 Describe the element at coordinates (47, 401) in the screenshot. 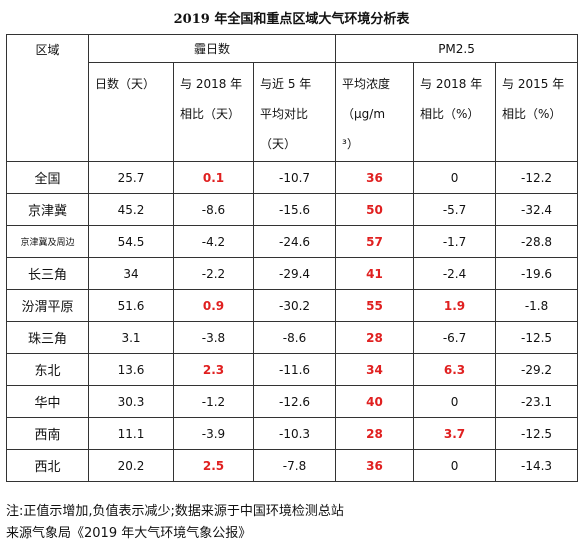

I see `region-name: 华中` at that location.